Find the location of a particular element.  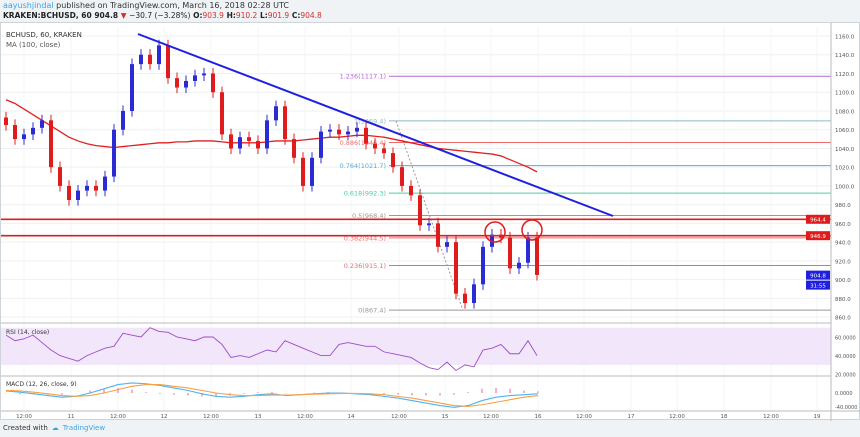

fib-level-label: 1.236(1117.1) is located at coordinates (363, 77).